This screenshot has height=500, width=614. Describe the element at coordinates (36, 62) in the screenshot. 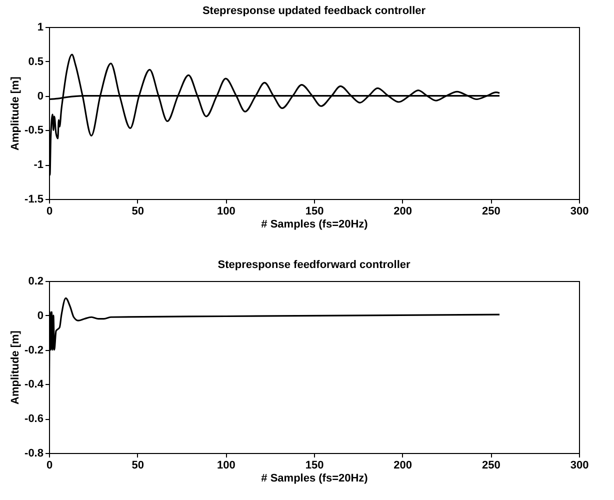

I see `y-tick-label: 0.5` at that location.